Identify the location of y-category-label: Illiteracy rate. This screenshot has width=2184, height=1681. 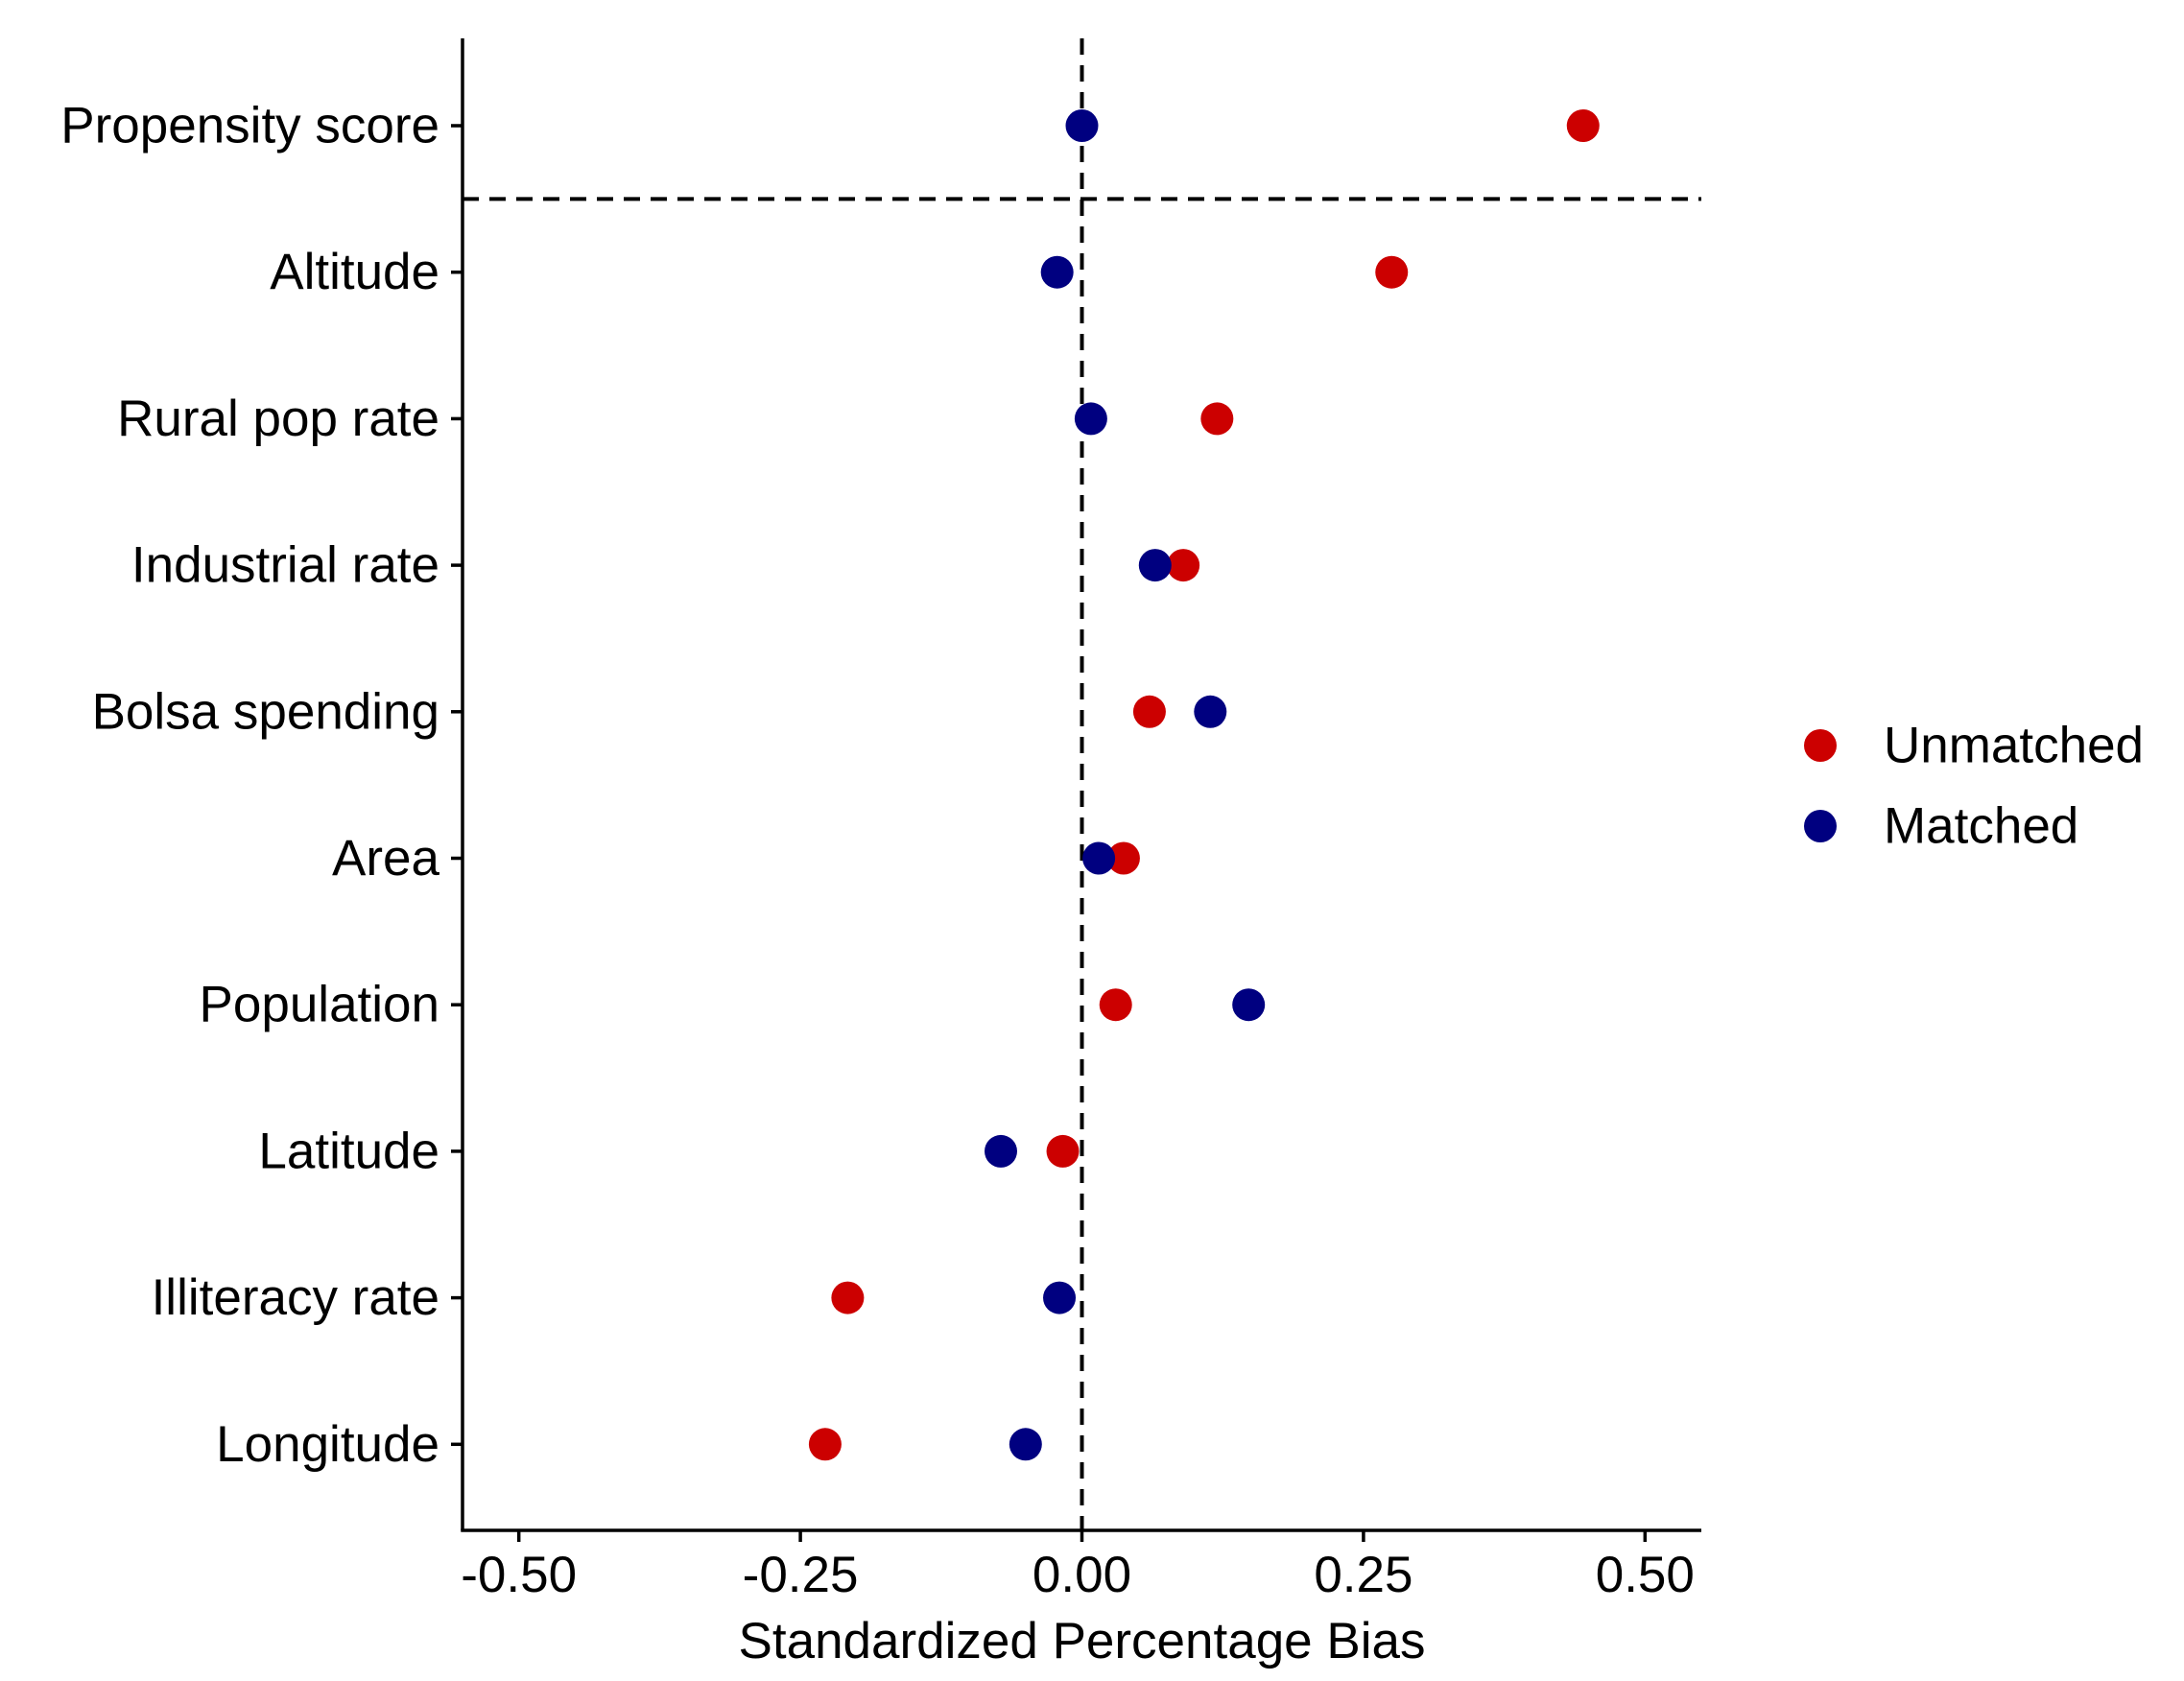
(295, 1298).